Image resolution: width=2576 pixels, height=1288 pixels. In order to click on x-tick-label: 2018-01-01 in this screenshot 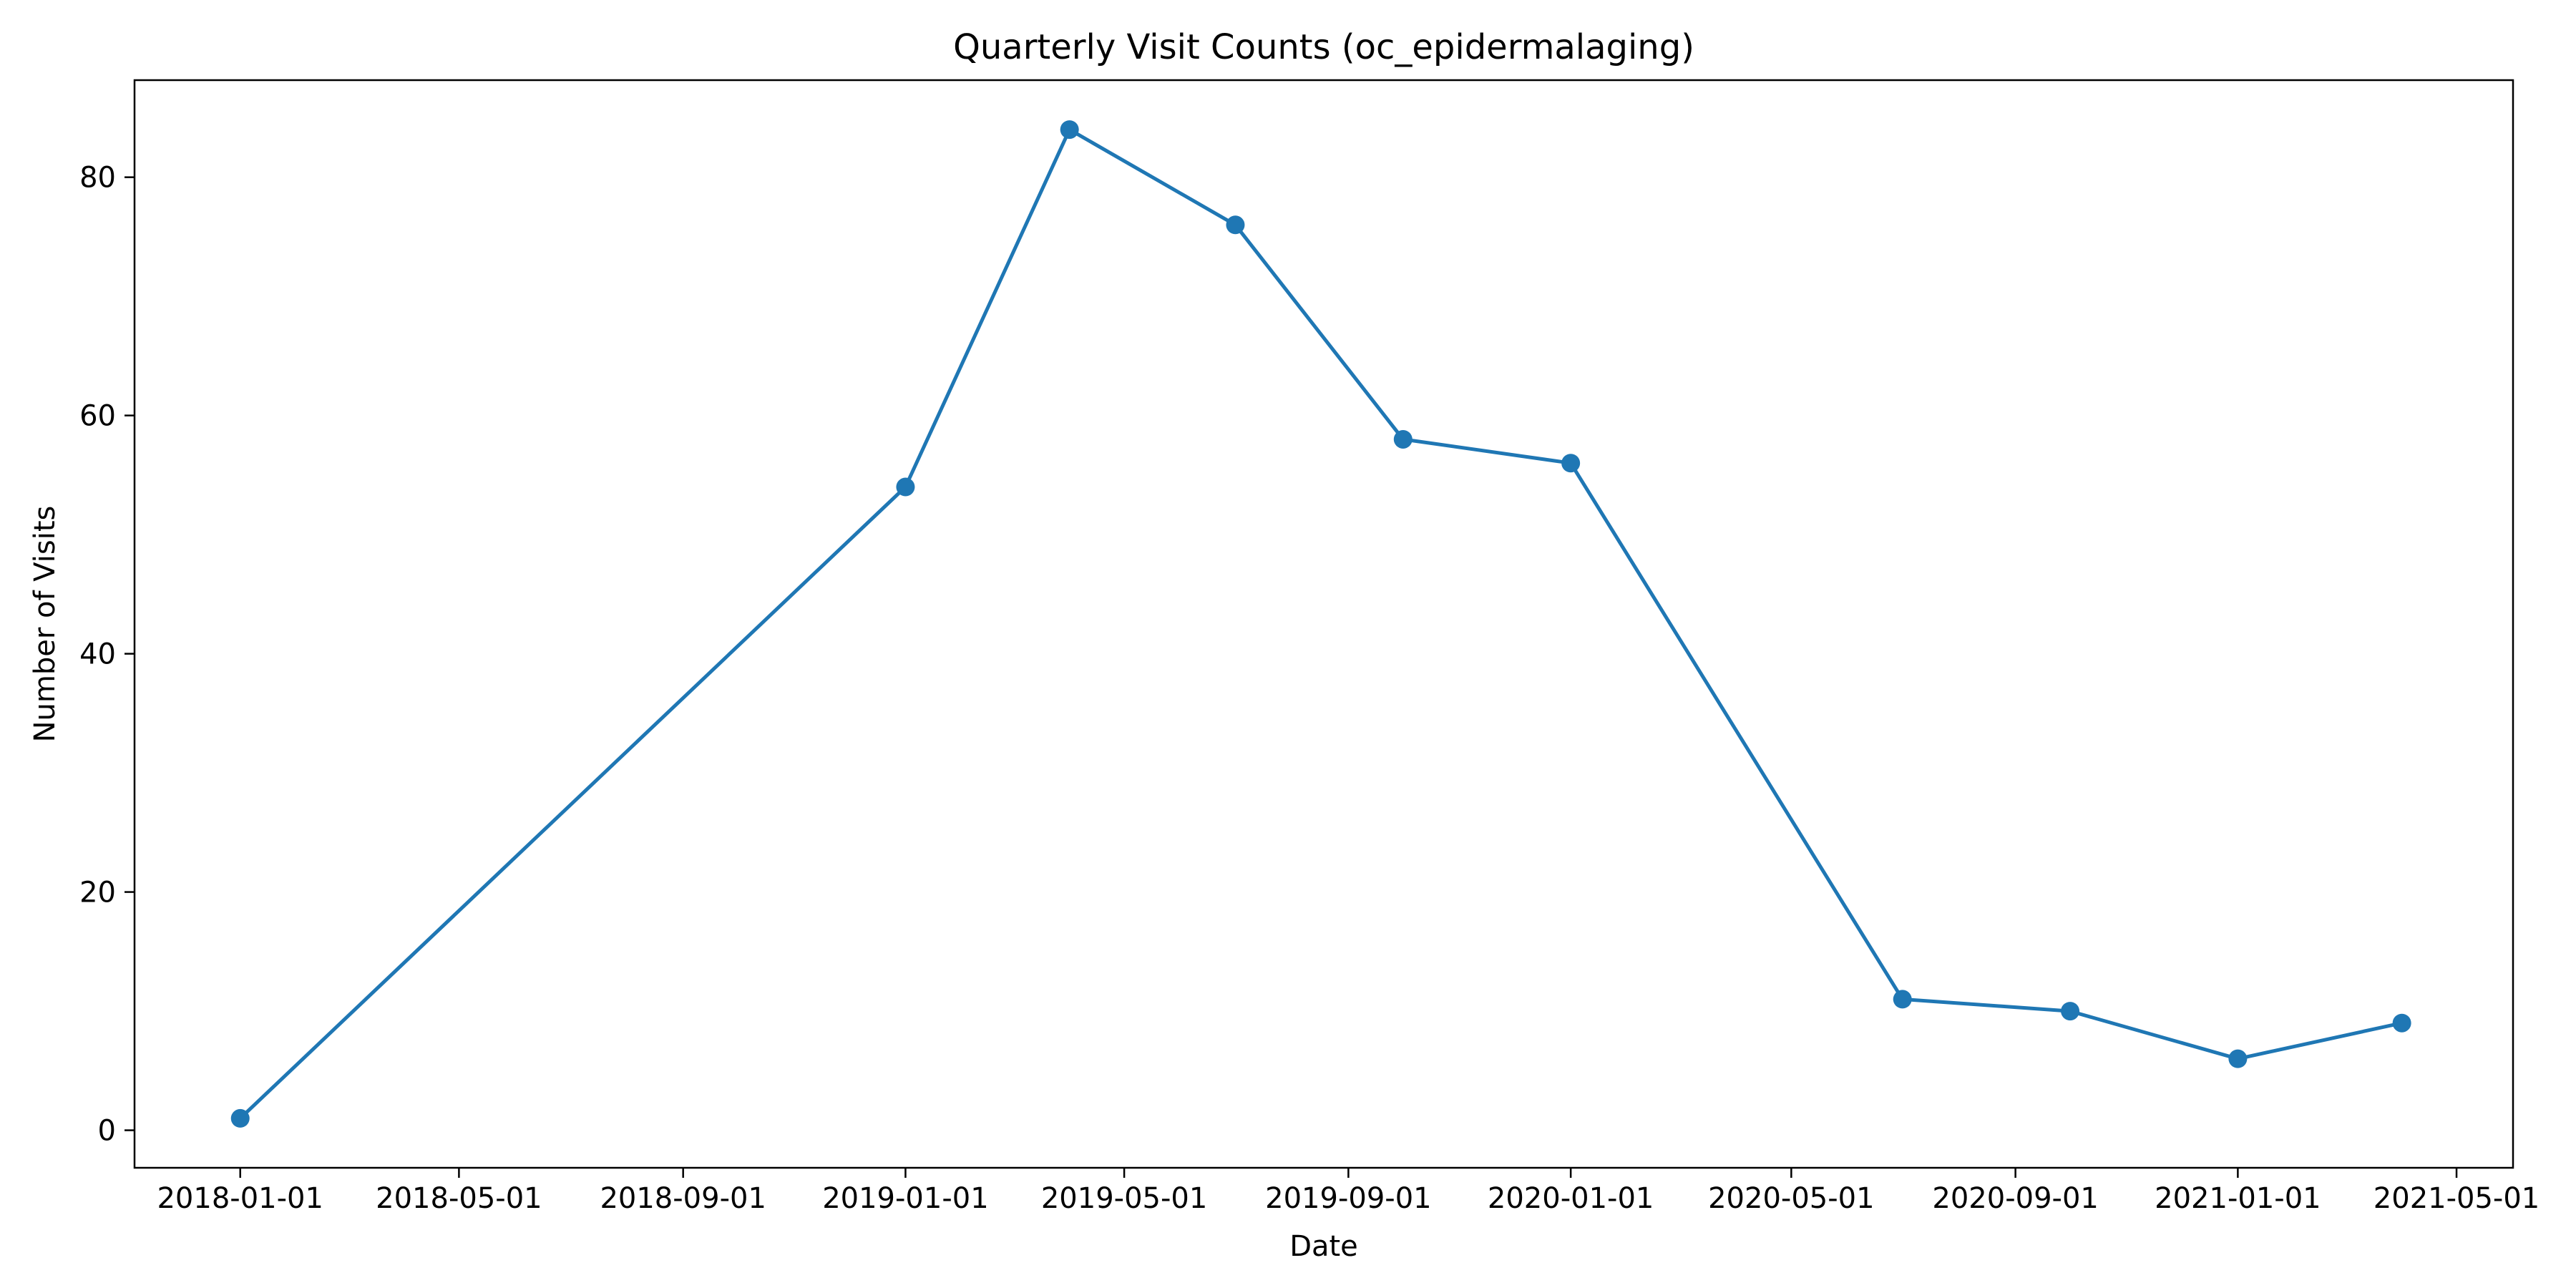, I will do `click(240, 1198)`.